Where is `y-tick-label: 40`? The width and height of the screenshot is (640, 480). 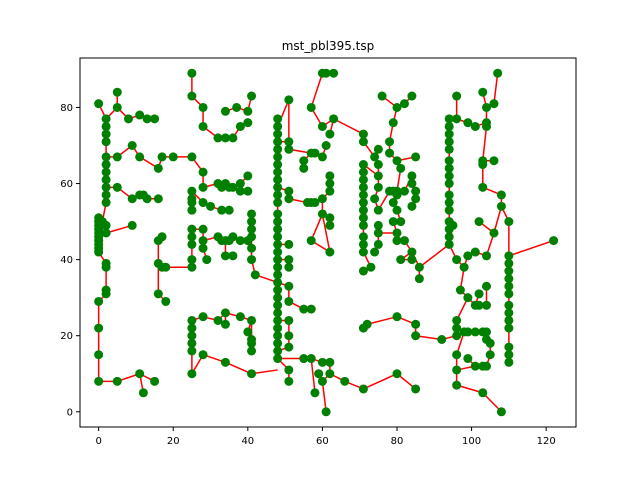
y-tick-label: 40 is located at coordinates (66, 260).